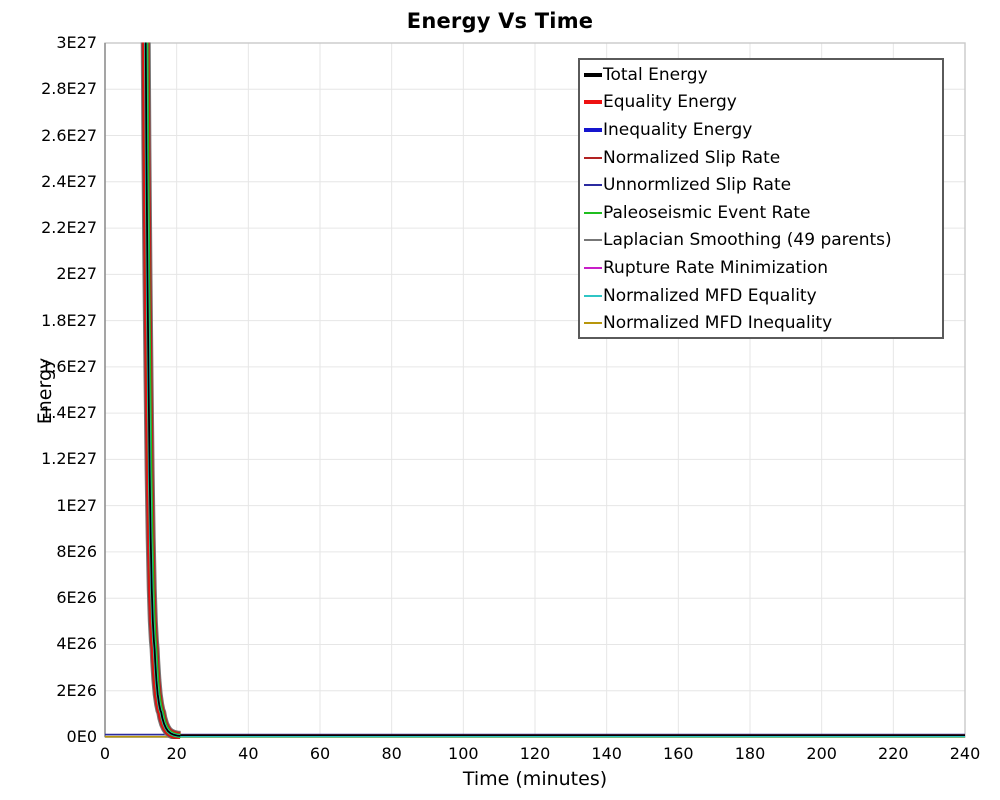 The image size is (1000, 800). I want to click on legend-item: Normalized MFD Equality, so click(763, 296).